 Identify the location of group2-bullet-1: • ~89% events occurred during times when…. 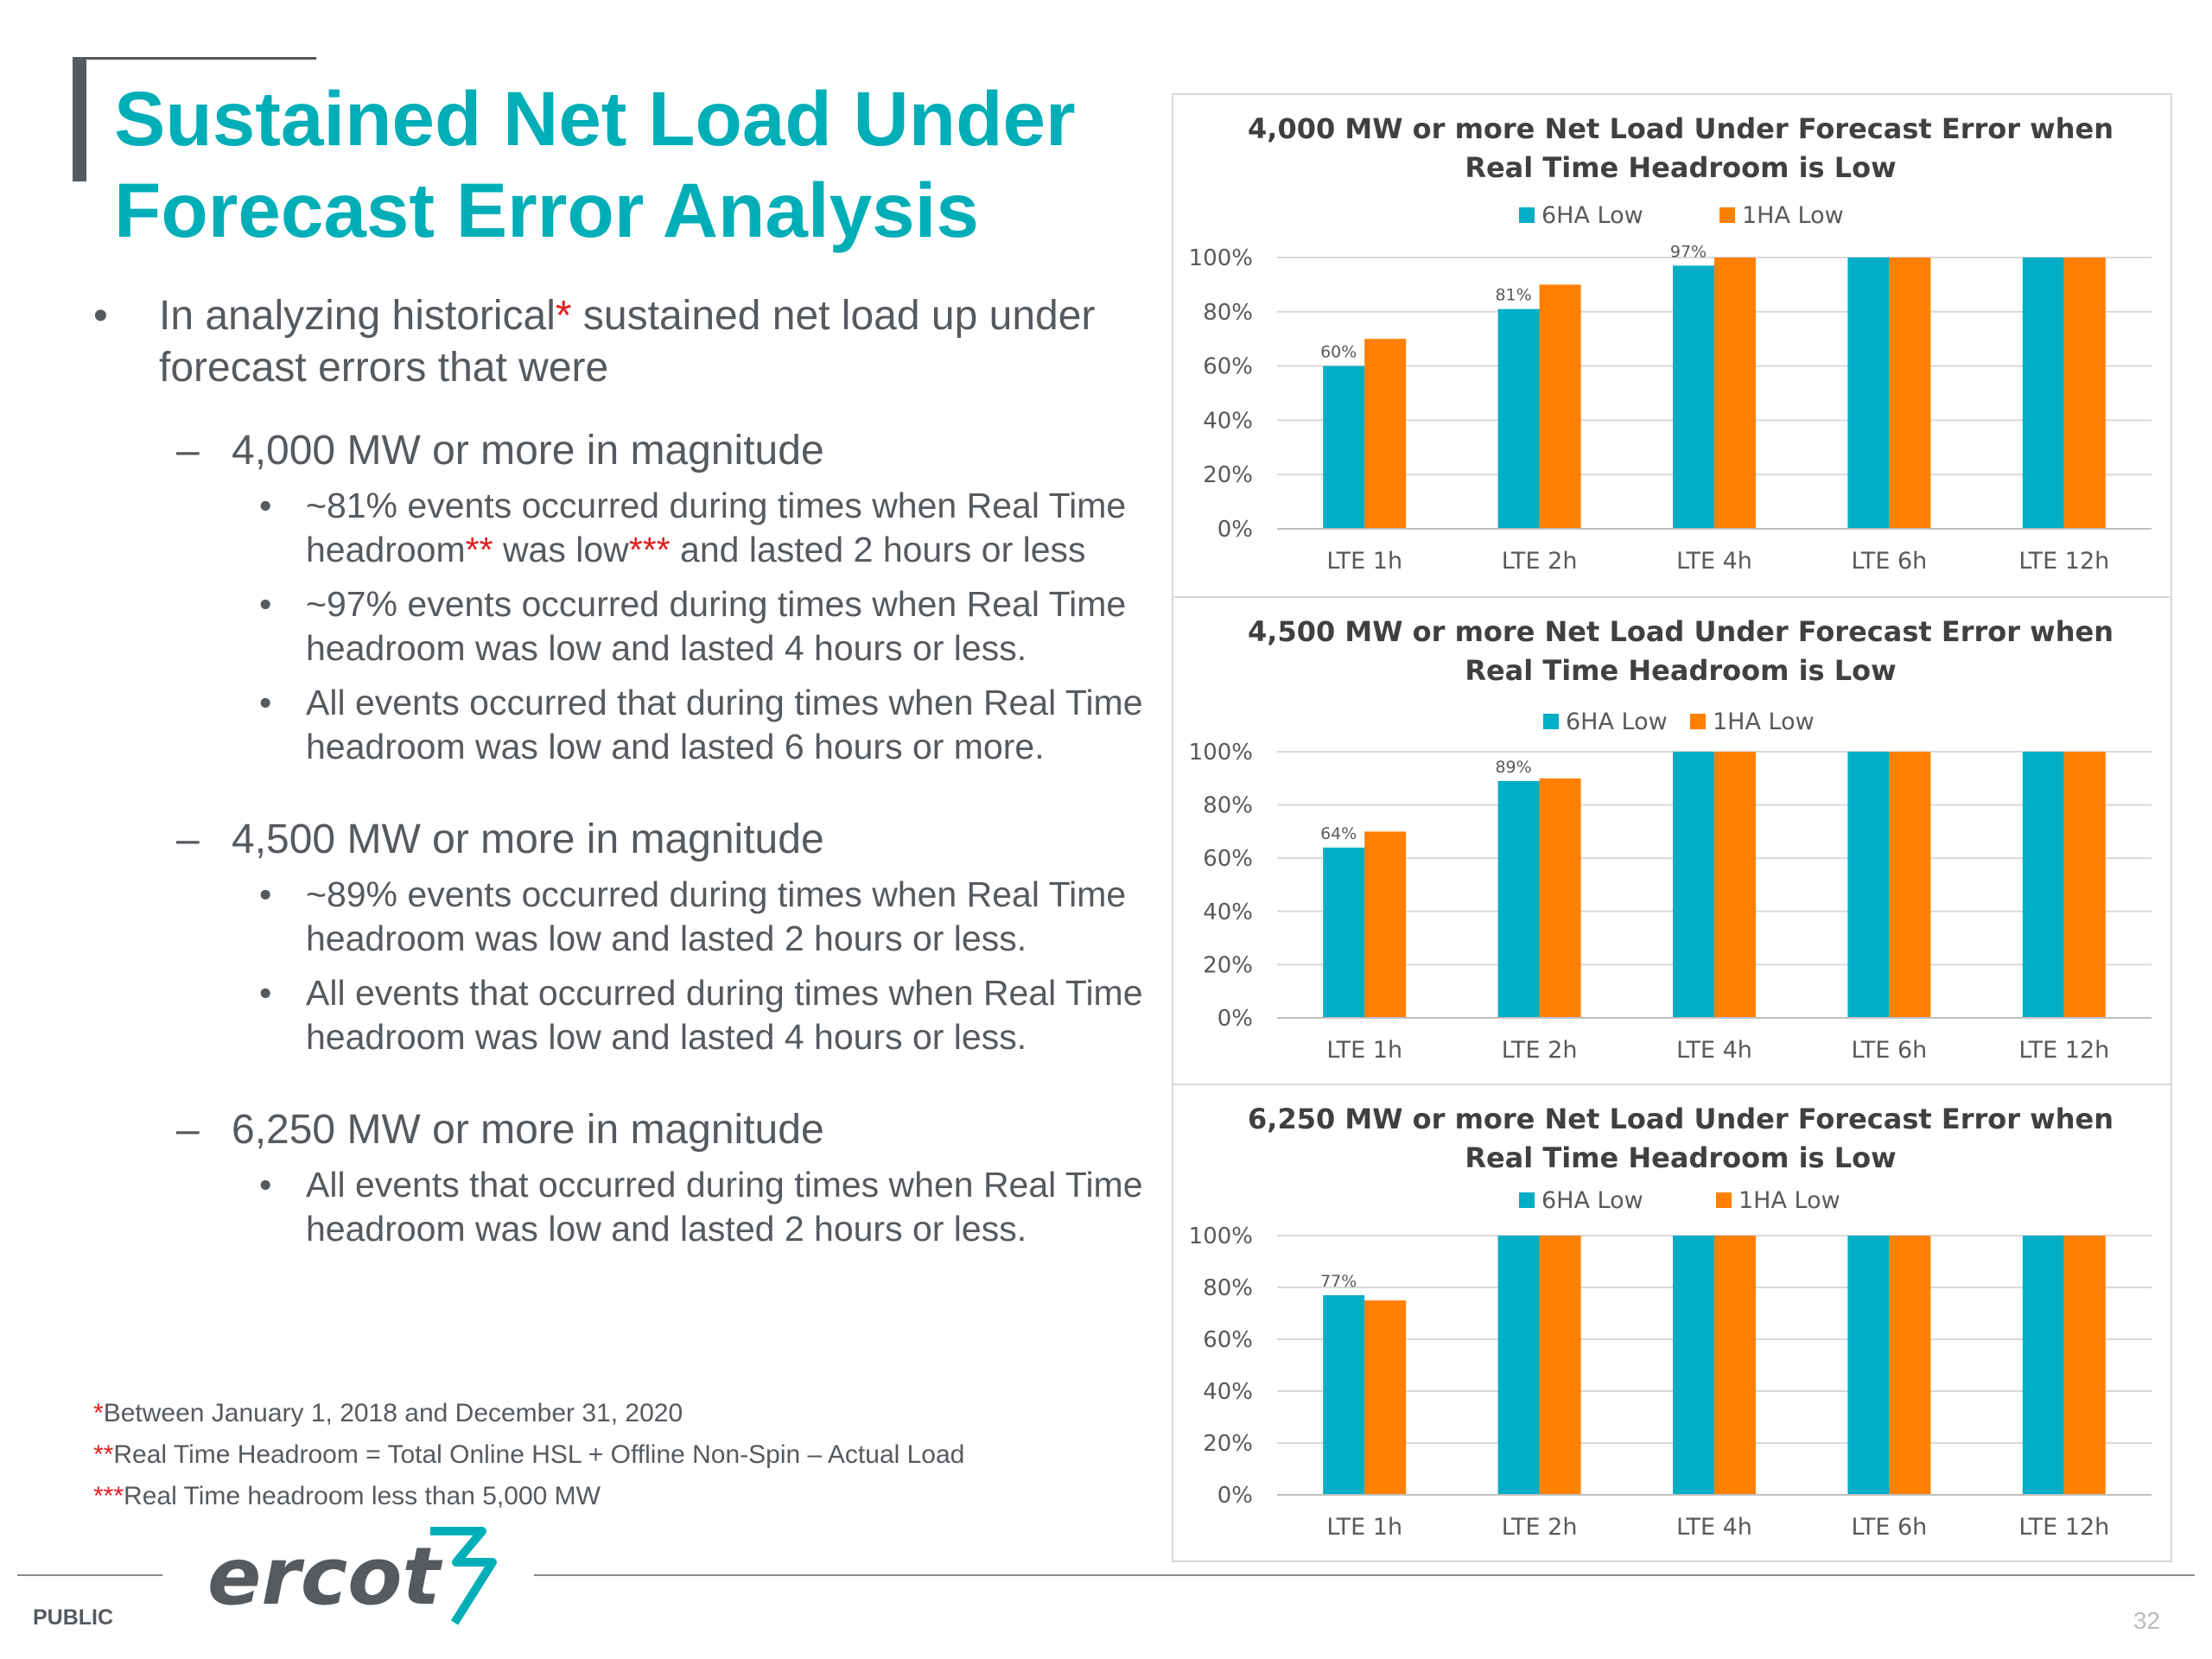
(625, 917).